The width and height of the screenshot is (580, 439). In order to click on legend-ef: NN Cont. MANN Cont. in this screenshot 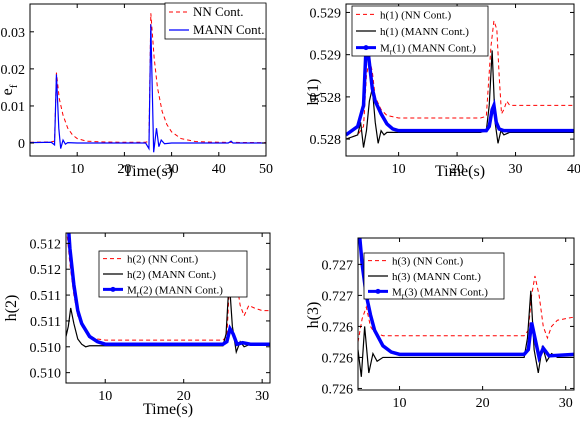, I will do `click(215, 21)`.